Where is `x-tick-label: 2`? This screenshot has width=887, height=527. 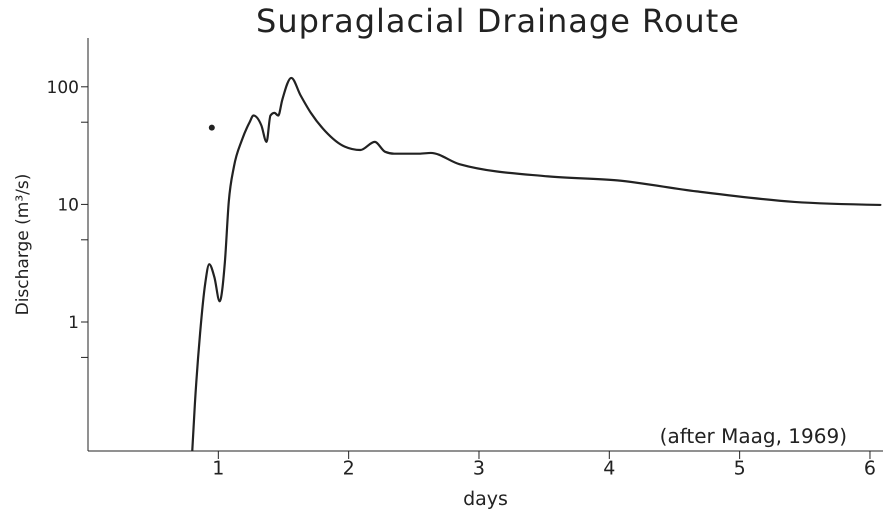
x-tick-label: 2 is located at coordinates (348, 468).